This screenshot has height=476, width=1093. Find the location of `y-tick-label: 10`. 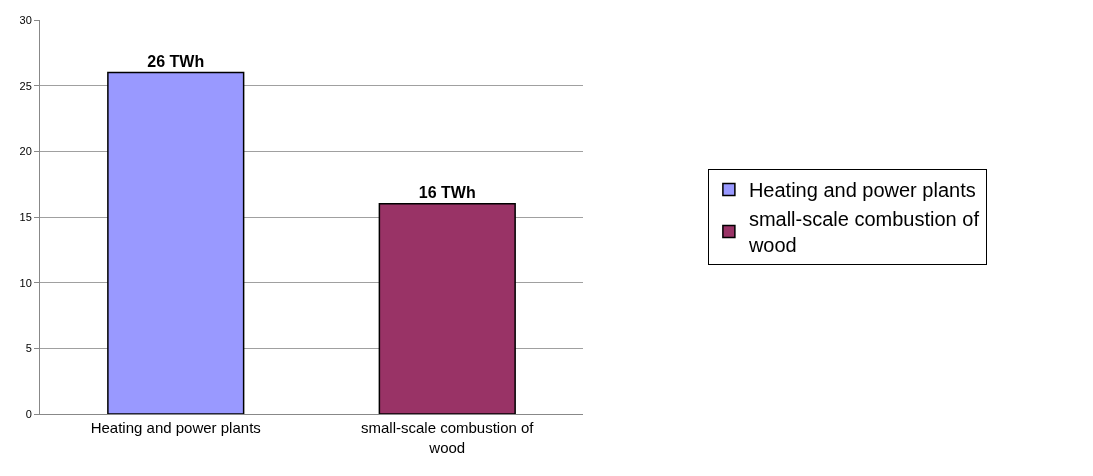

y-tick-label: 10 is located at coordinates (25, 282).